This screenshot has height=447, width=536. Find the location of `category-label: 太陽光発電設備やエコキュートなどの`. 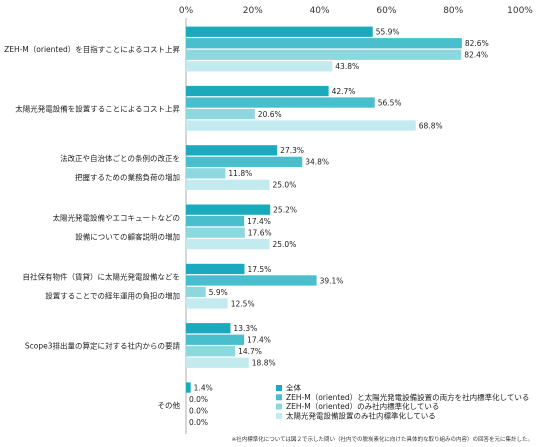

category-label: 太陽光発電設備やエコキュートなどの is located at coordinates (117, 217).